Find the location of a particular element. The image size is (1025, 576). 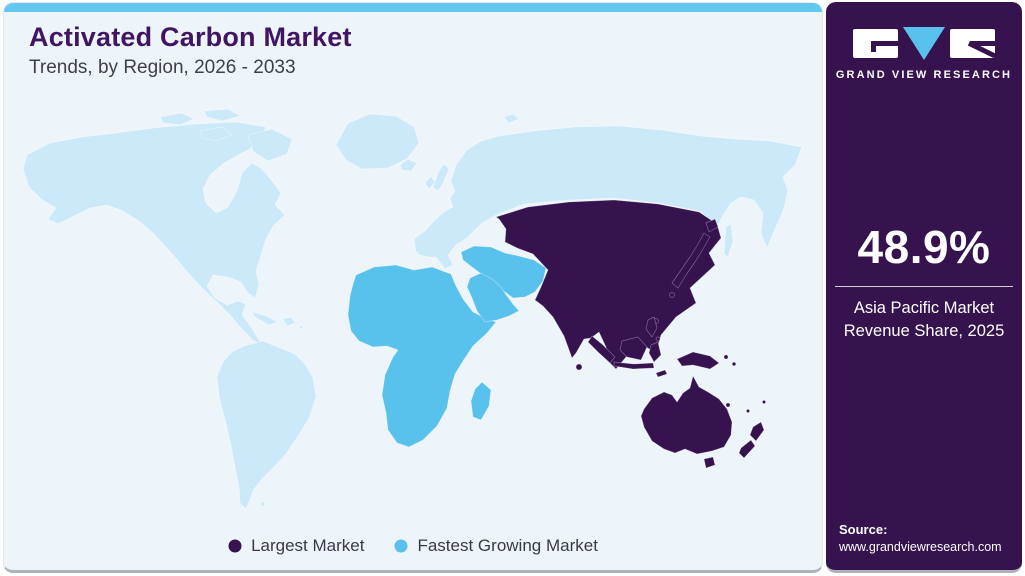

logo-g-tick is located at coordinates (873, 46).